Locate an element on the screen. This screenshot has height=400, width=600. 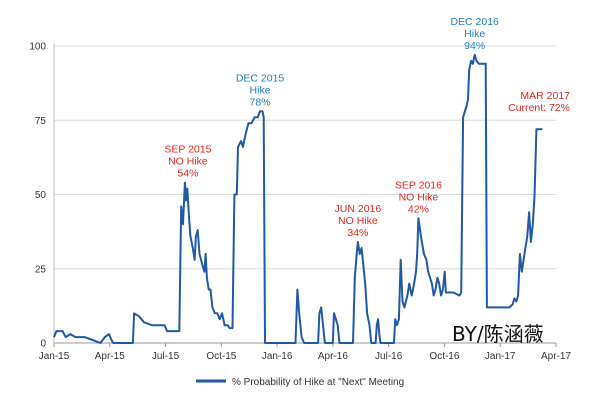
x-tick-label: Jul-15 is located at coordinates (166, 356).